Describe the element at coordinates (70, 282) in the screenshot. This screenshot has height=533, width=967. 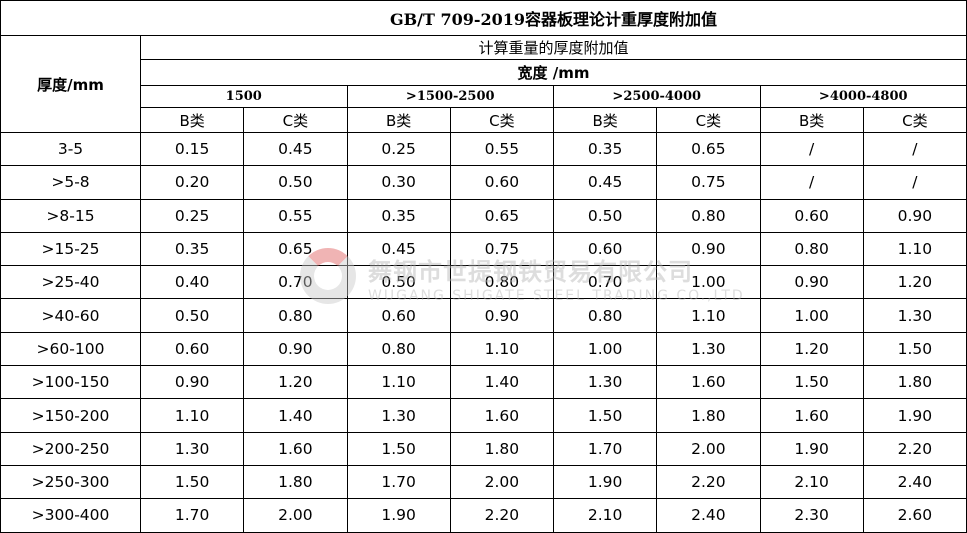
I see `thickness-cell: >25-40` at that location.